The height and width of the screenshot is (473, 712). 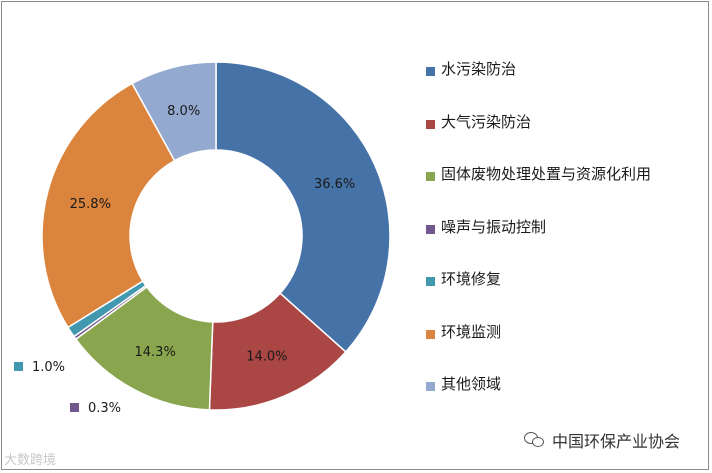 What do you see at coordinates (48, 367) in the screenshot?
I see `slice-label-4: 1.0%` at bounding box center [48, 367].